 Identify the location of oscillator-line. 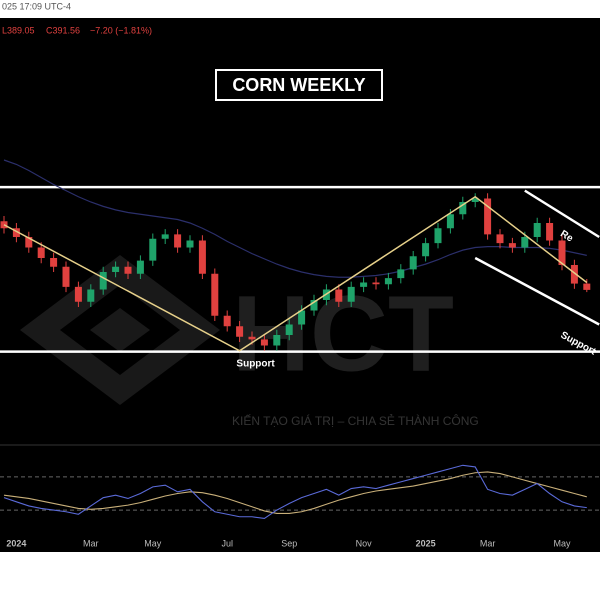
(295, 491).